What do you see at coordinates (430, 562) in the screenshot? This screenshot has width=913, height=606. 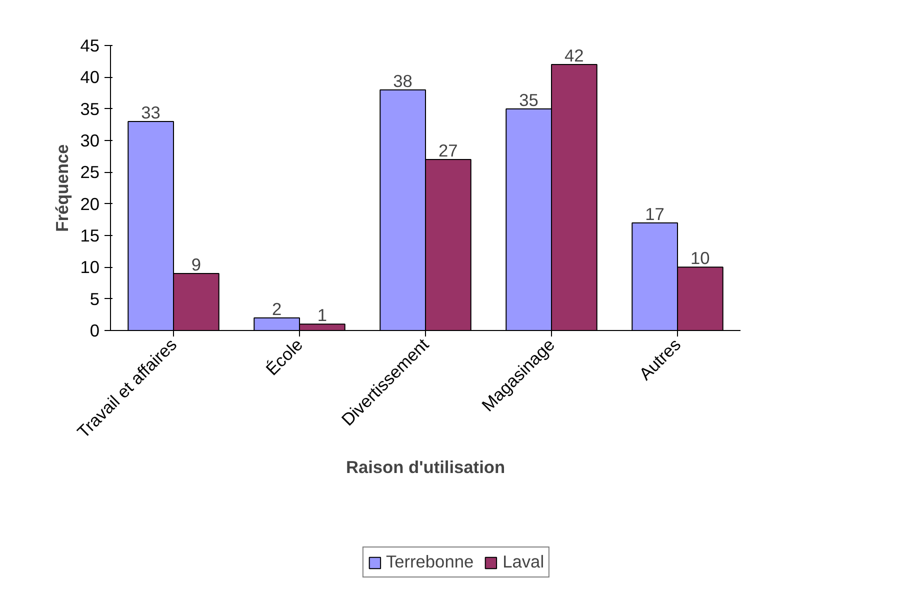 I see `legend-label: Terrebonne` at bounding box center [430, 562].